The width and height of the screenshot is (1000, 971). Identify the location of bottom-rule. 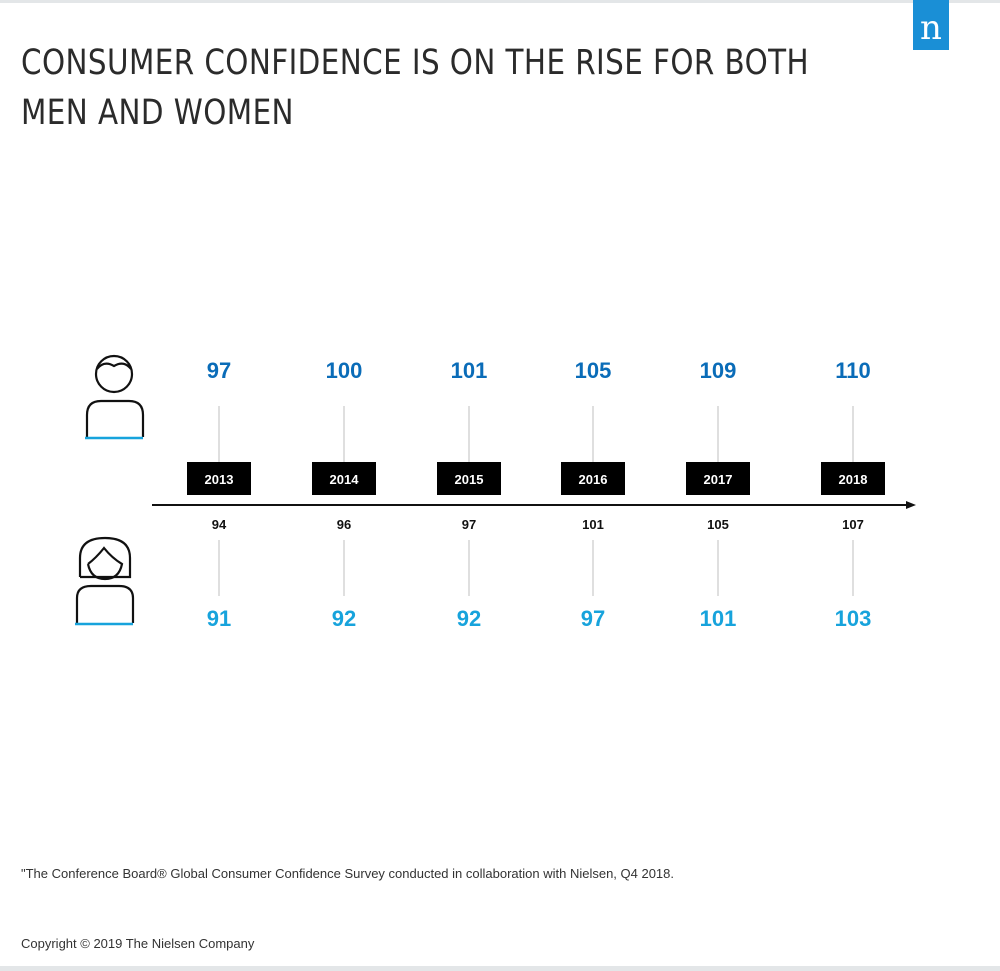
(500, 968).